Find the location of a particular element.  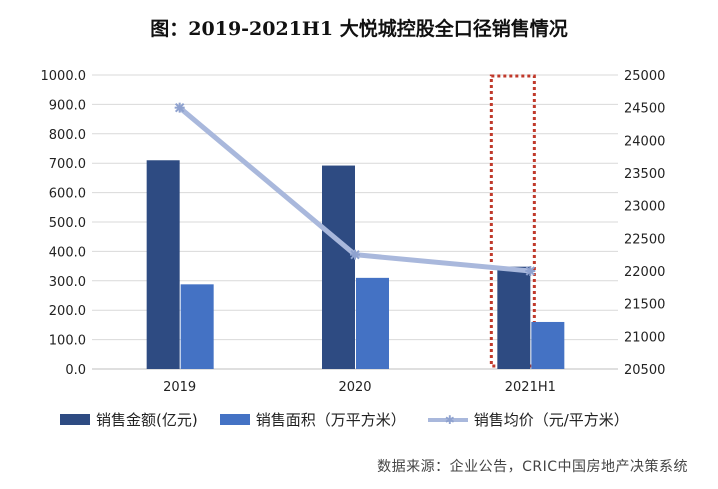

x-tick-label: 2021H1 is located at coordinates (530, 387).